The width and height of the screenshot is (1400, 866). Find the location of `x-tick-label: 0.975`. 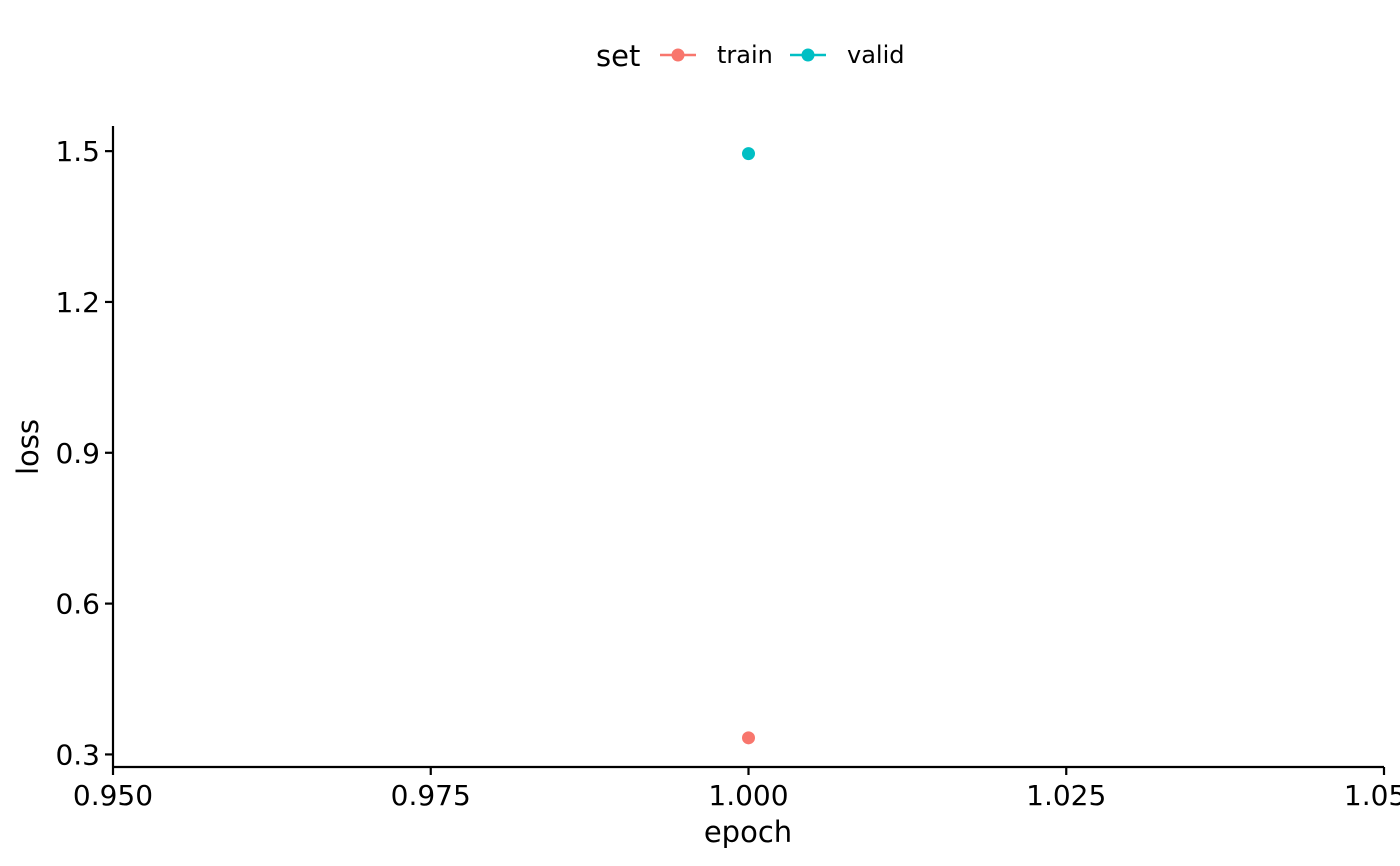

x-tick-label: 0.975 is located at coordinates (431, 795).